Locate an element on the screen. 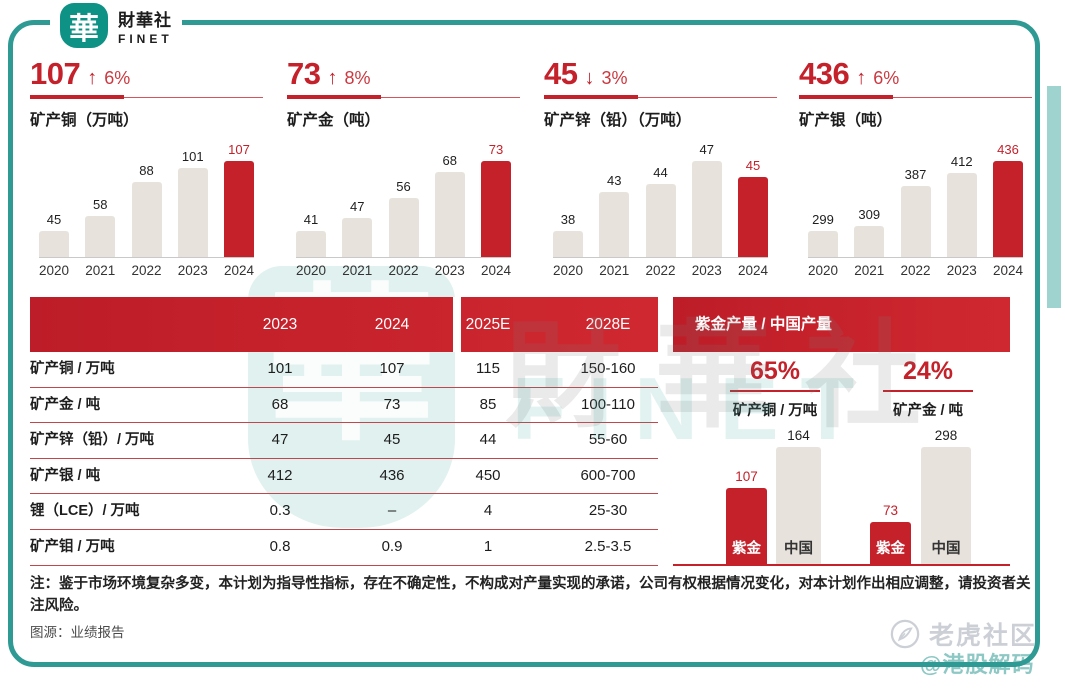 The height and width of the screenshot is (691, 1065). table-cell: 436 is located at coordinates (392, 475).